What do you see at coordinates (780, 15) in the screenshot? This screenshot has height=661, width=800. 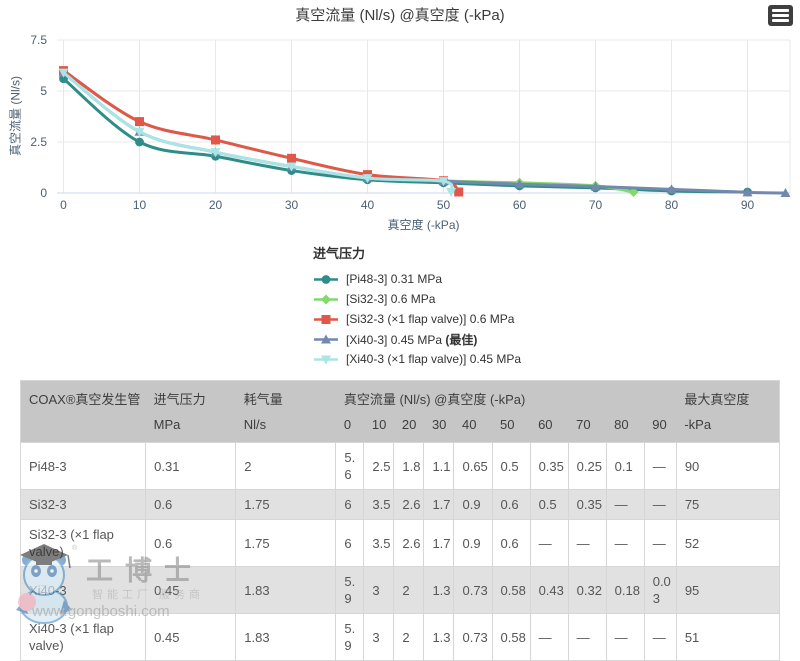 I see `hamburger-menu-icon` at bounding box center [780, 15].